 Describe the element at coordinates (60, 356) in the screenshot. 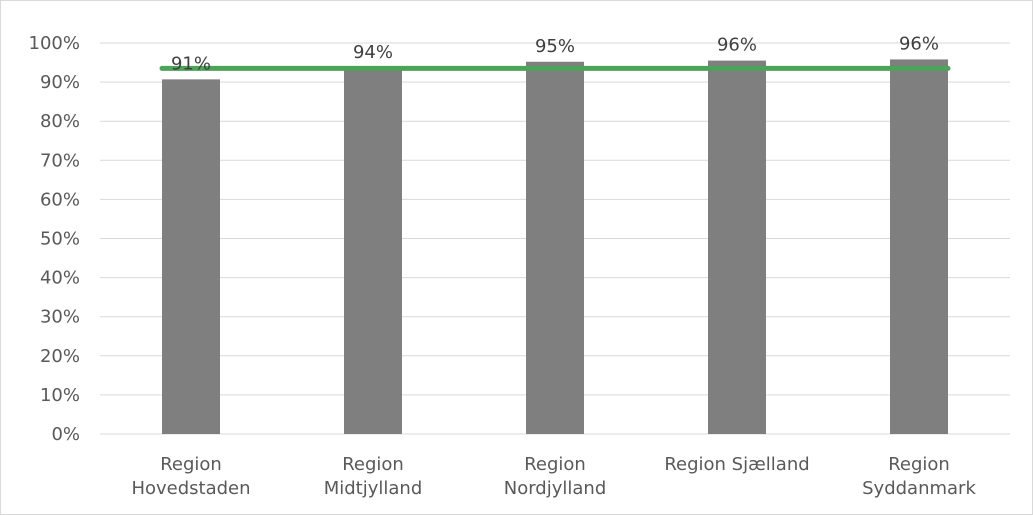

I see `y-tick-label: 20%` at that location.